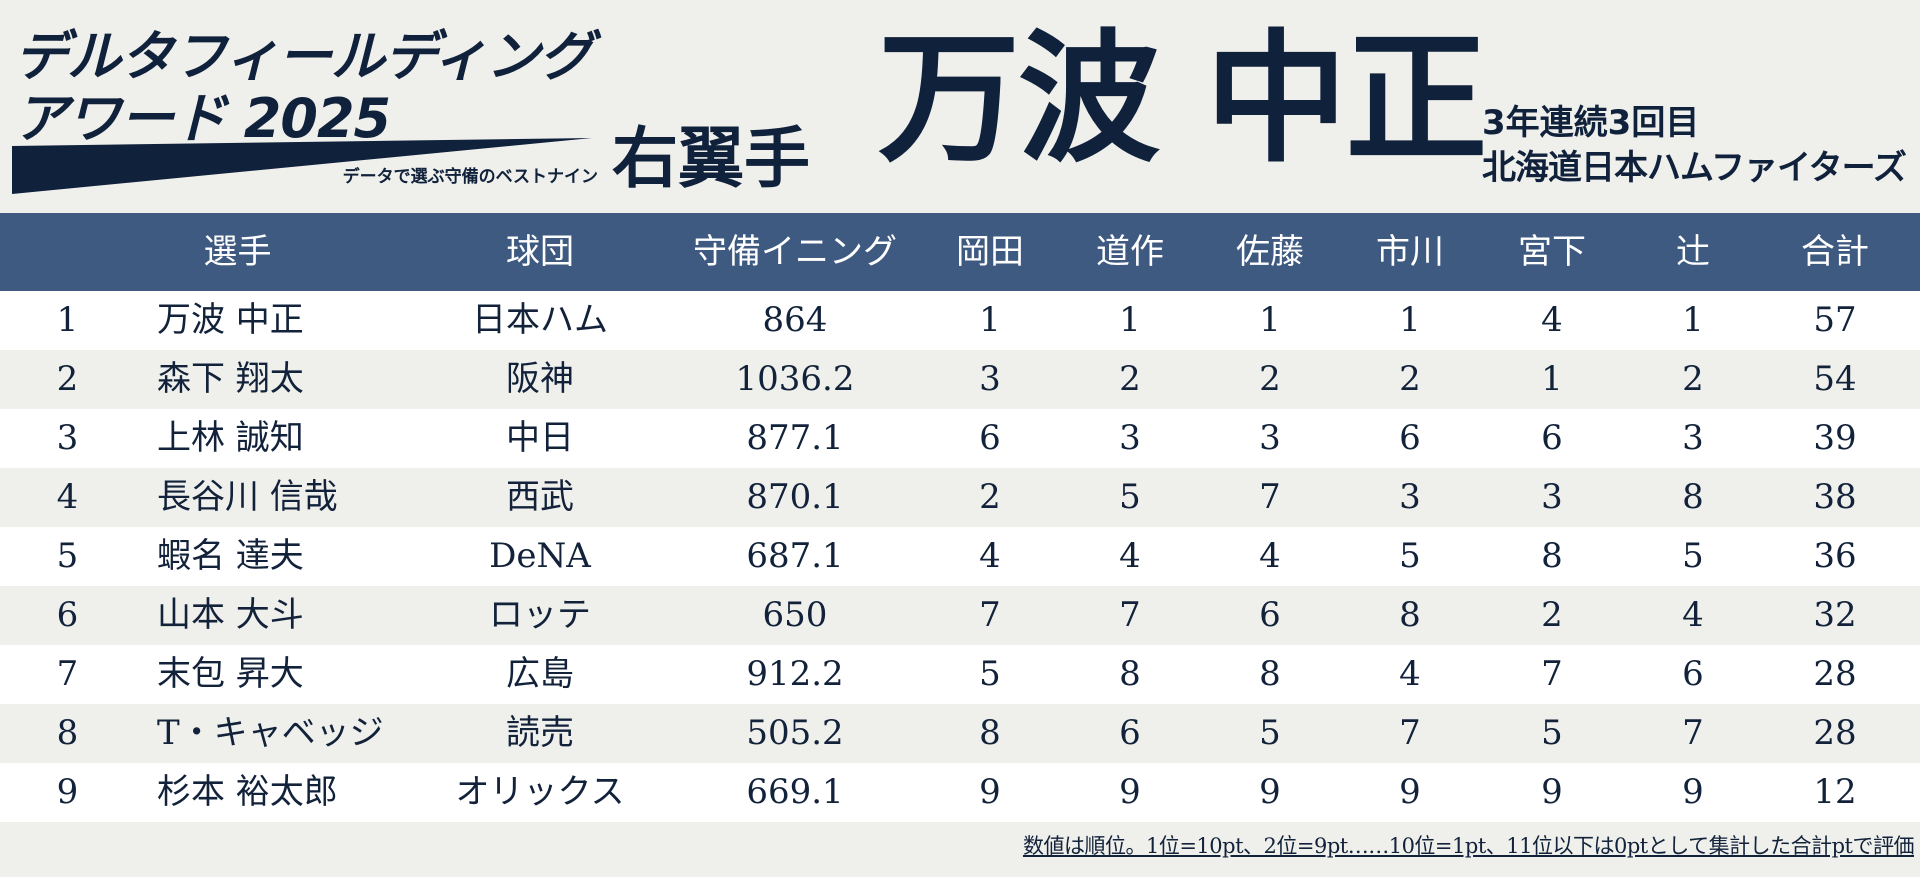 The width and height of the screenshot is (1920, 877). What do you see at coordinates (1552, 497) in the screenshot?
I see `cell-judge-miyashita: 3` at bounding box center [1552, 497].